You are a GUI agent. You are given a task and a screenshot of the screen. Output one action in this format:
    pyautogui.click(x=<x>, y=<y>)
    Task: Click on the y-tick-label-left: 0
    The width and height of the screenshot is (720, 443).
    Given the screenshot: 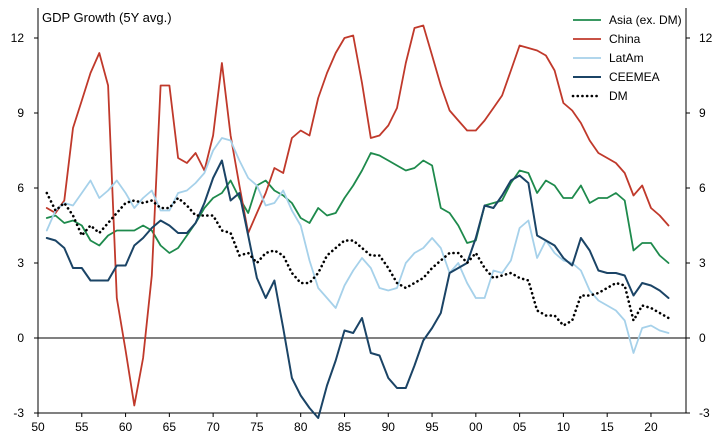 What is the action you would take?
    pyautogui.click(x=20, y=338)
    